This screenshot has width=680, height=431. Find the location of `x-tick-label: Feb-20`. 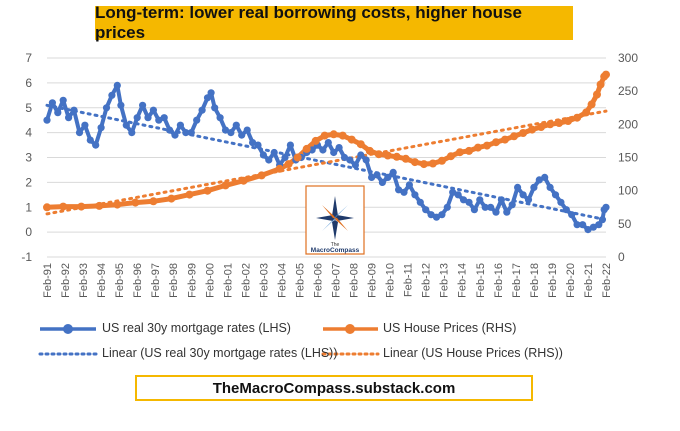

x-tick-label: Feb-20 is located at coordinates (571, 280).